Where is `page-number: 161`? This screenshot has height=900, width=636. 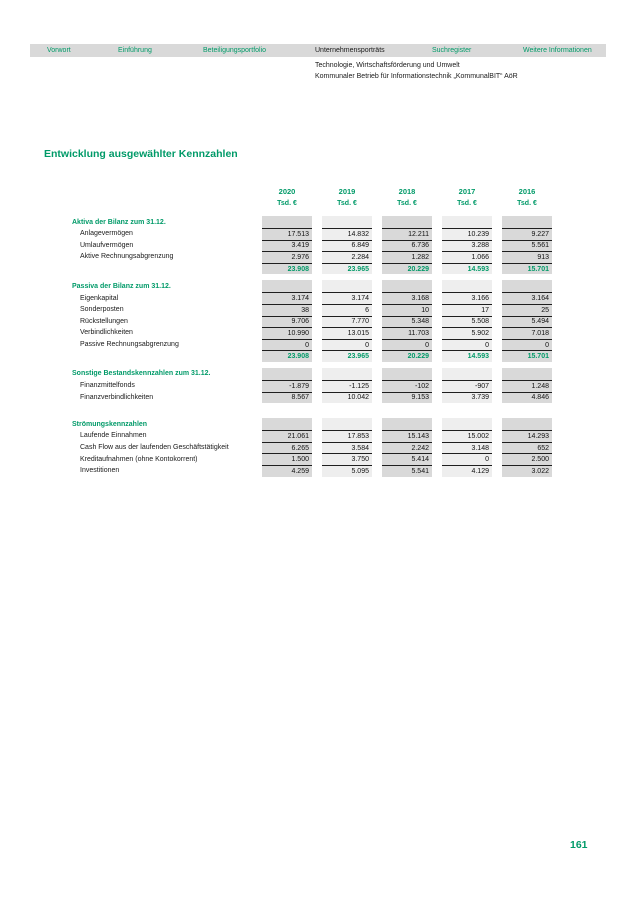
page-number: 161 is located at coordinates (579, 845).